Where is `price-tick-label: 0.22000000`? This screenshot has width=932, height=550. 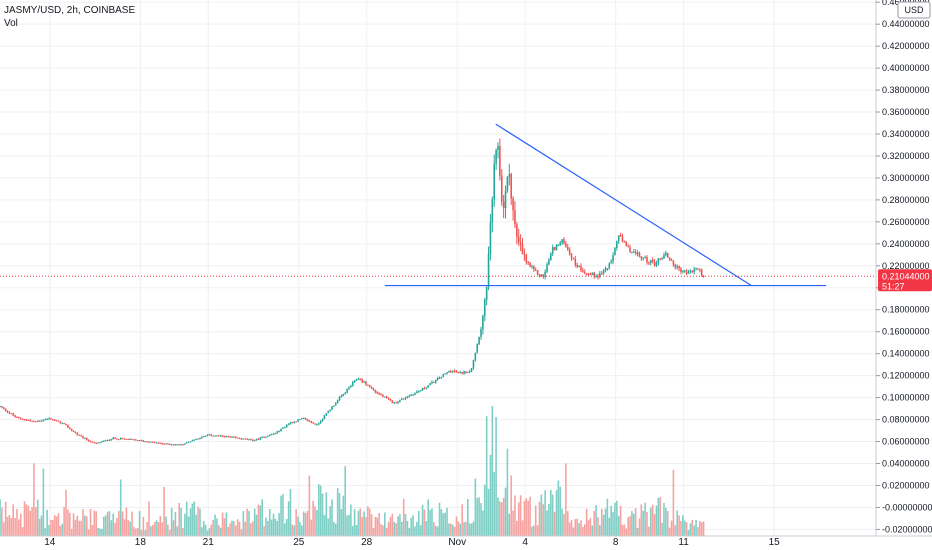 price-tick-label: 0.22000000 is located at coordinates (906, 266).